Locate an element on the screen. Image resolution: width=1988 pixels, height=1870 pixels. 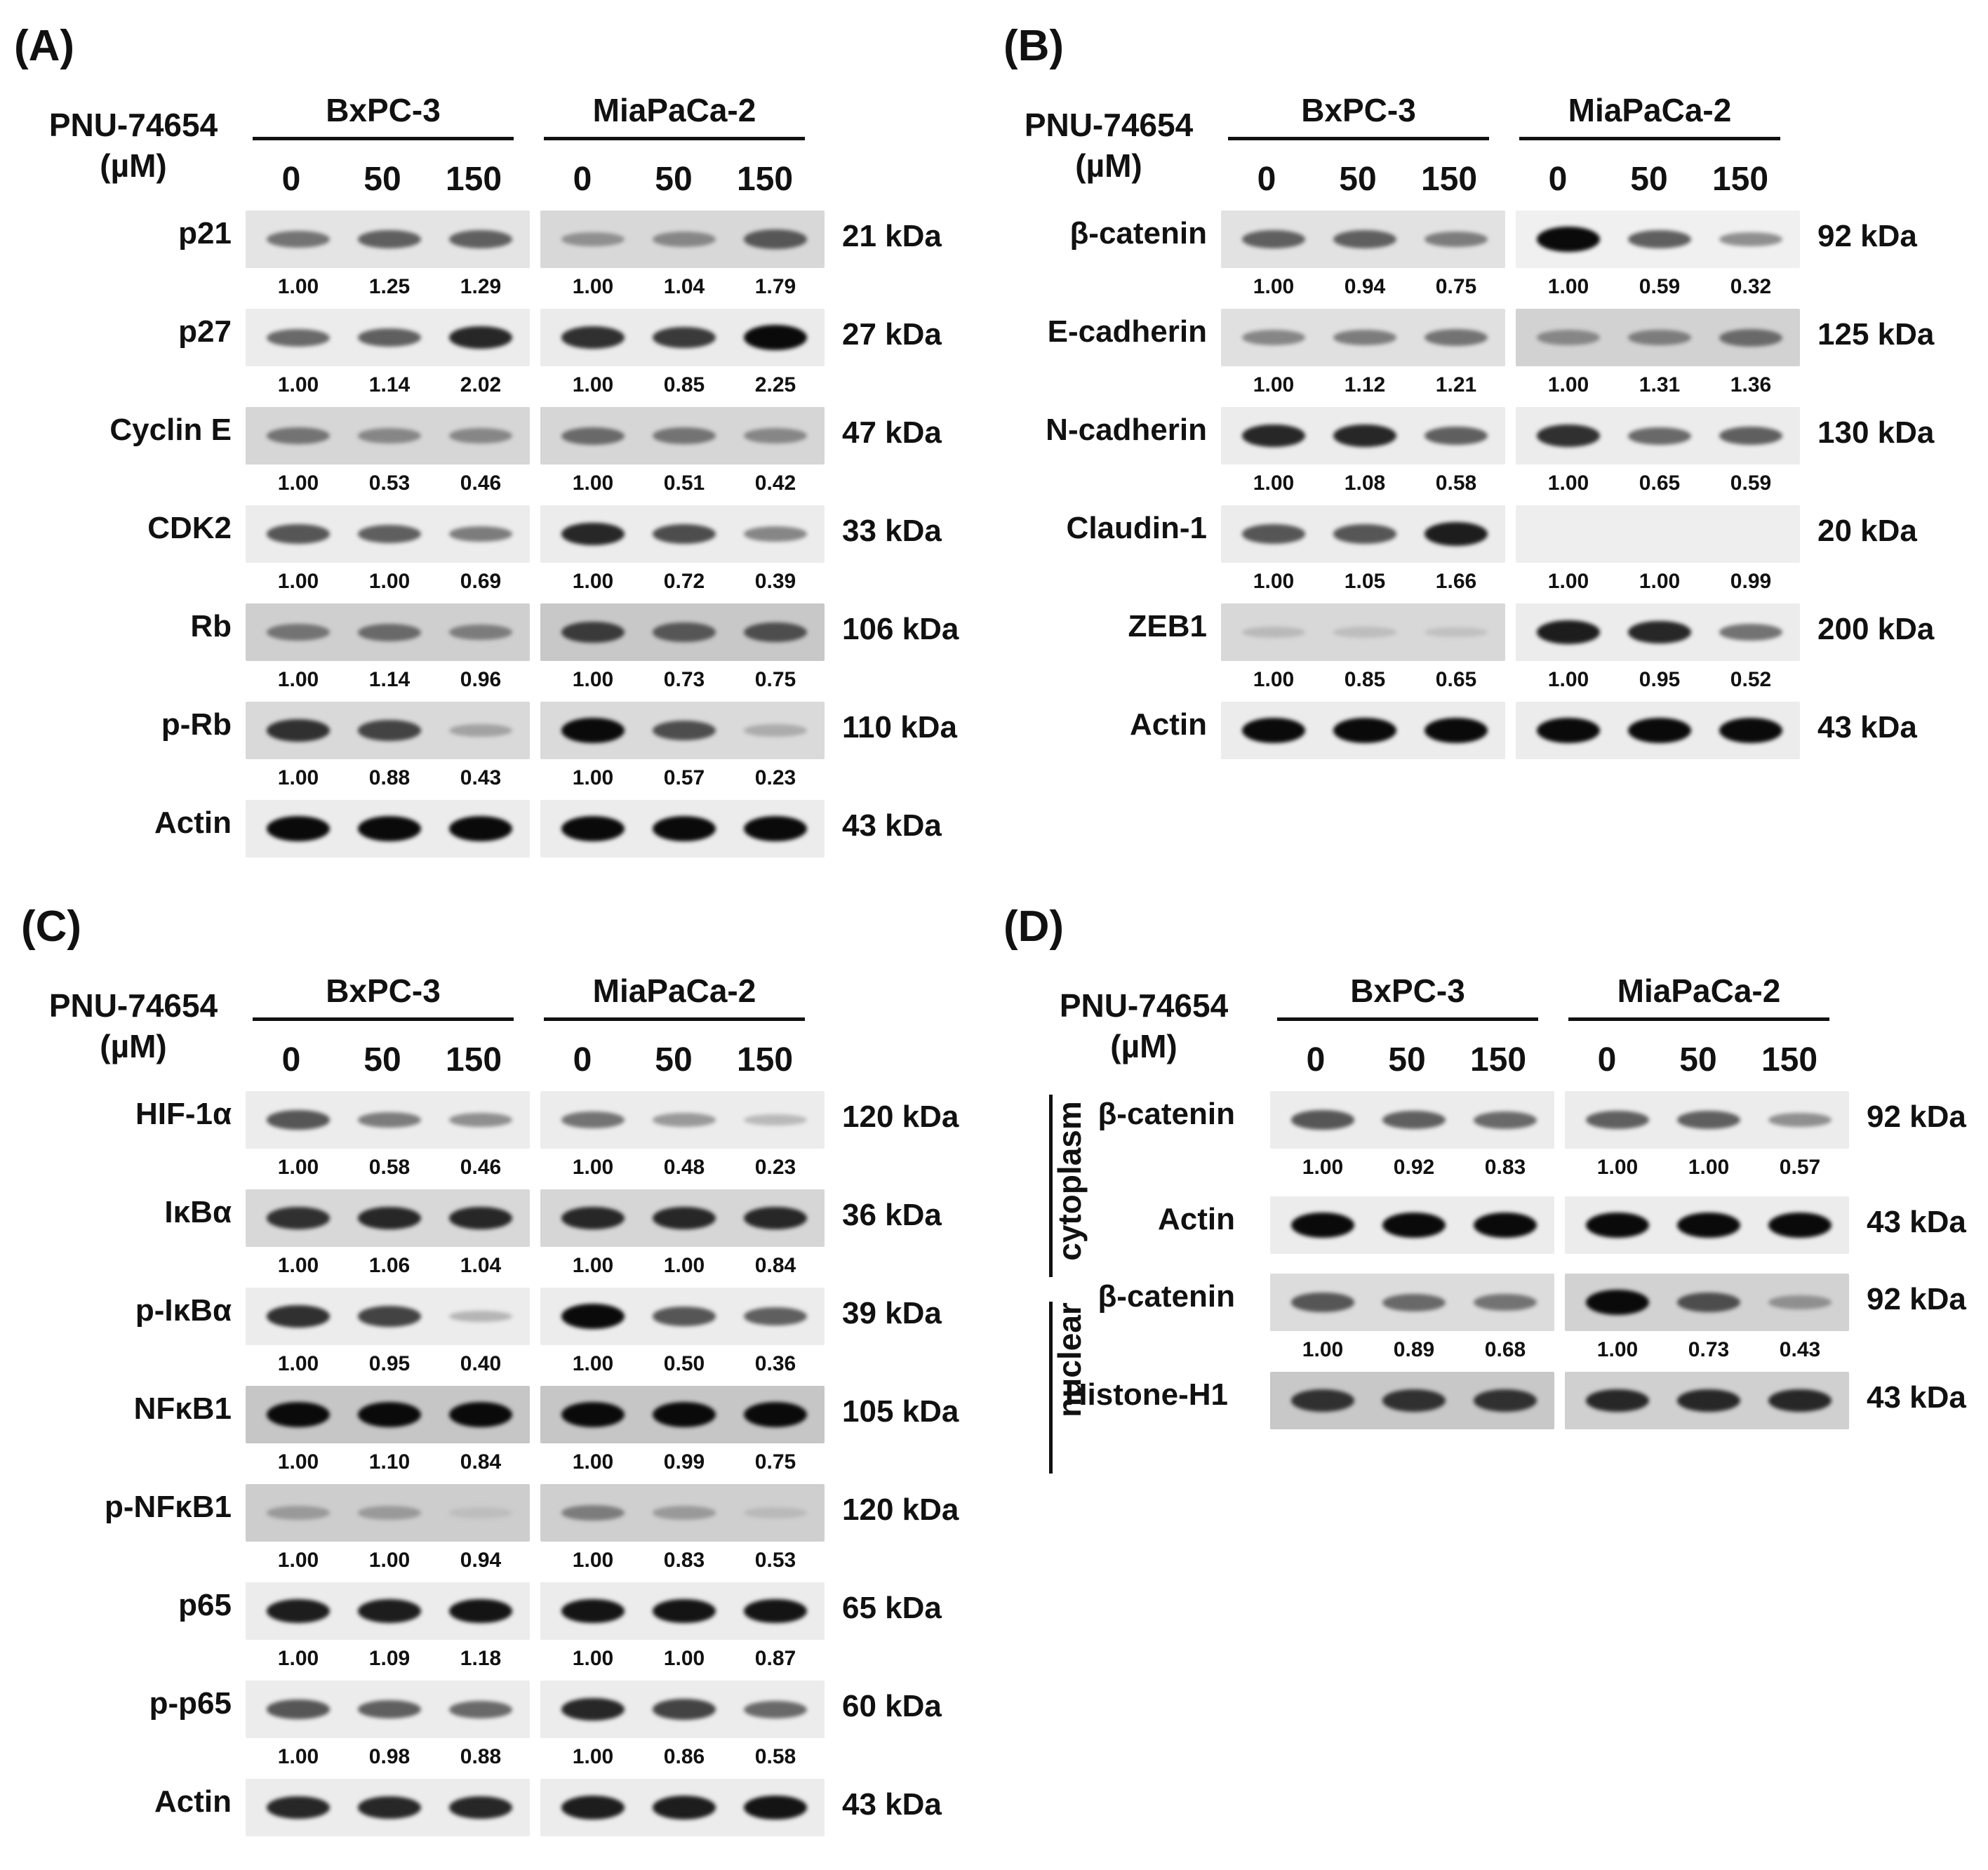
quantification-value: 0.84 is located at coordinates (481, 1462).